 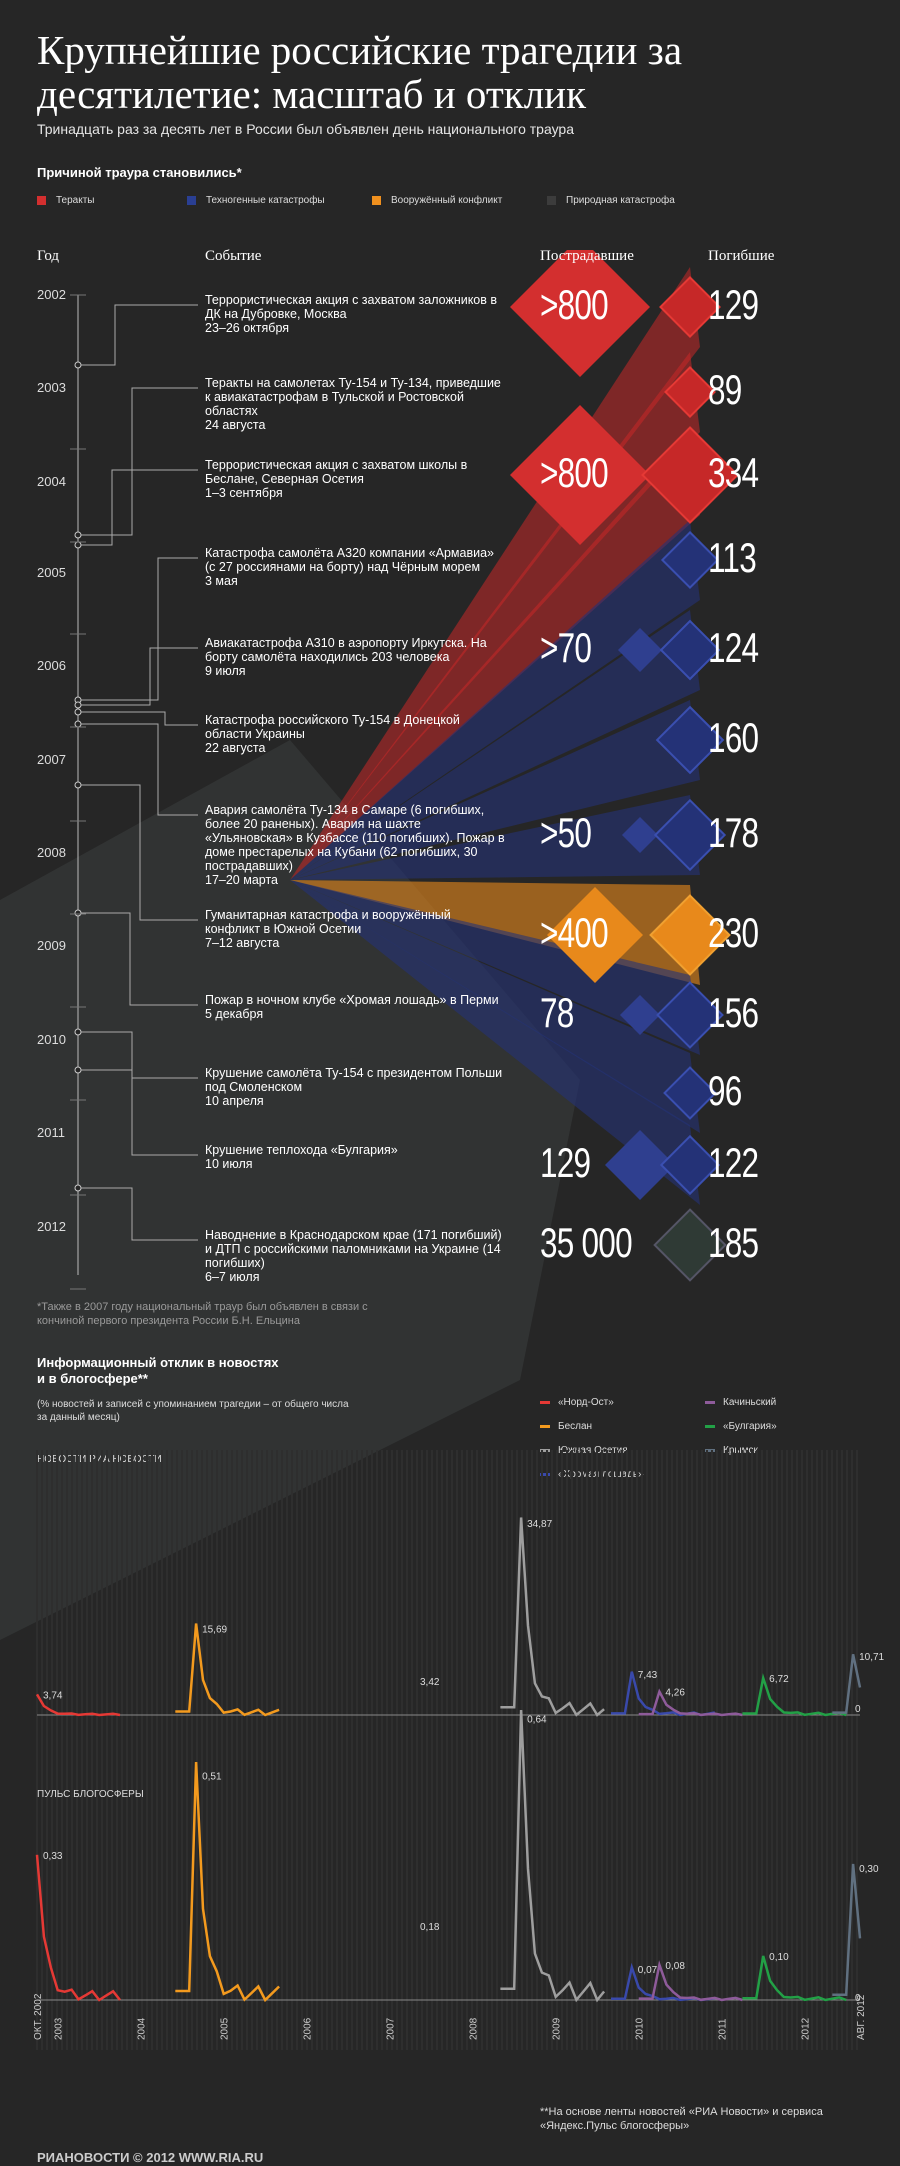 I want to click on year-label-3: 2005, so click(x=51, y=572).